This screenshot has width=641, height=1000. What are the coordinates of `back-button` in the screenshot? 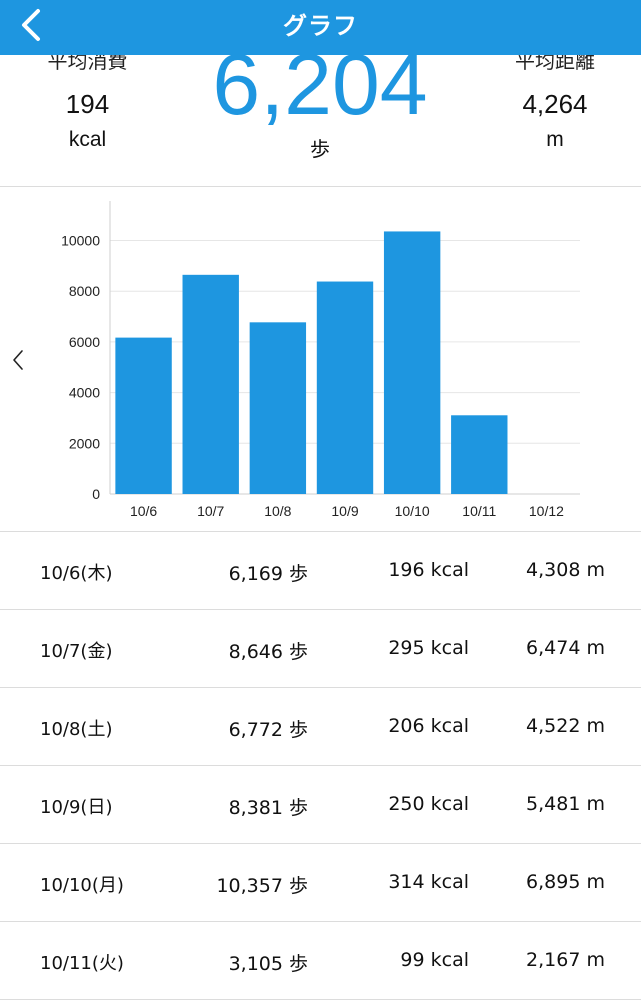 It's located at (32, 25).